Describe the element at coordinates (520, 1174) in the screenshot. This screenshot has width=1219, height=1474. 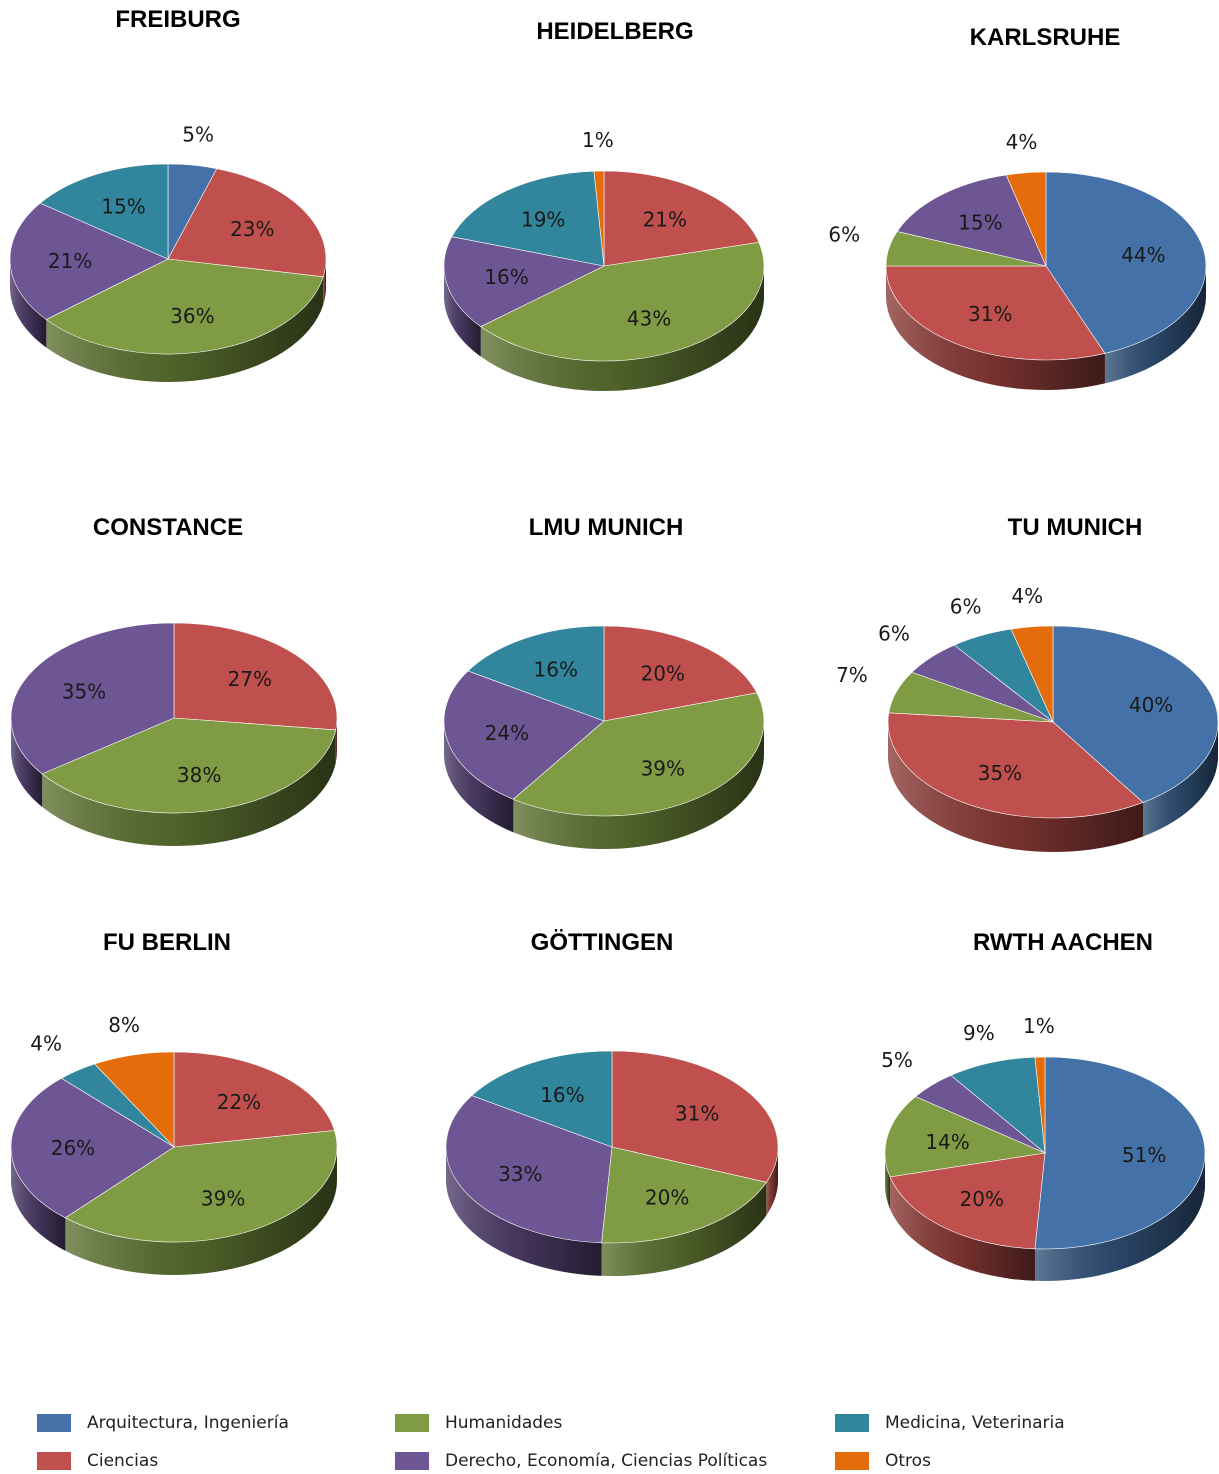
I see `data-label-derecho-economia-ciencias-politicas: 33%` at that location.